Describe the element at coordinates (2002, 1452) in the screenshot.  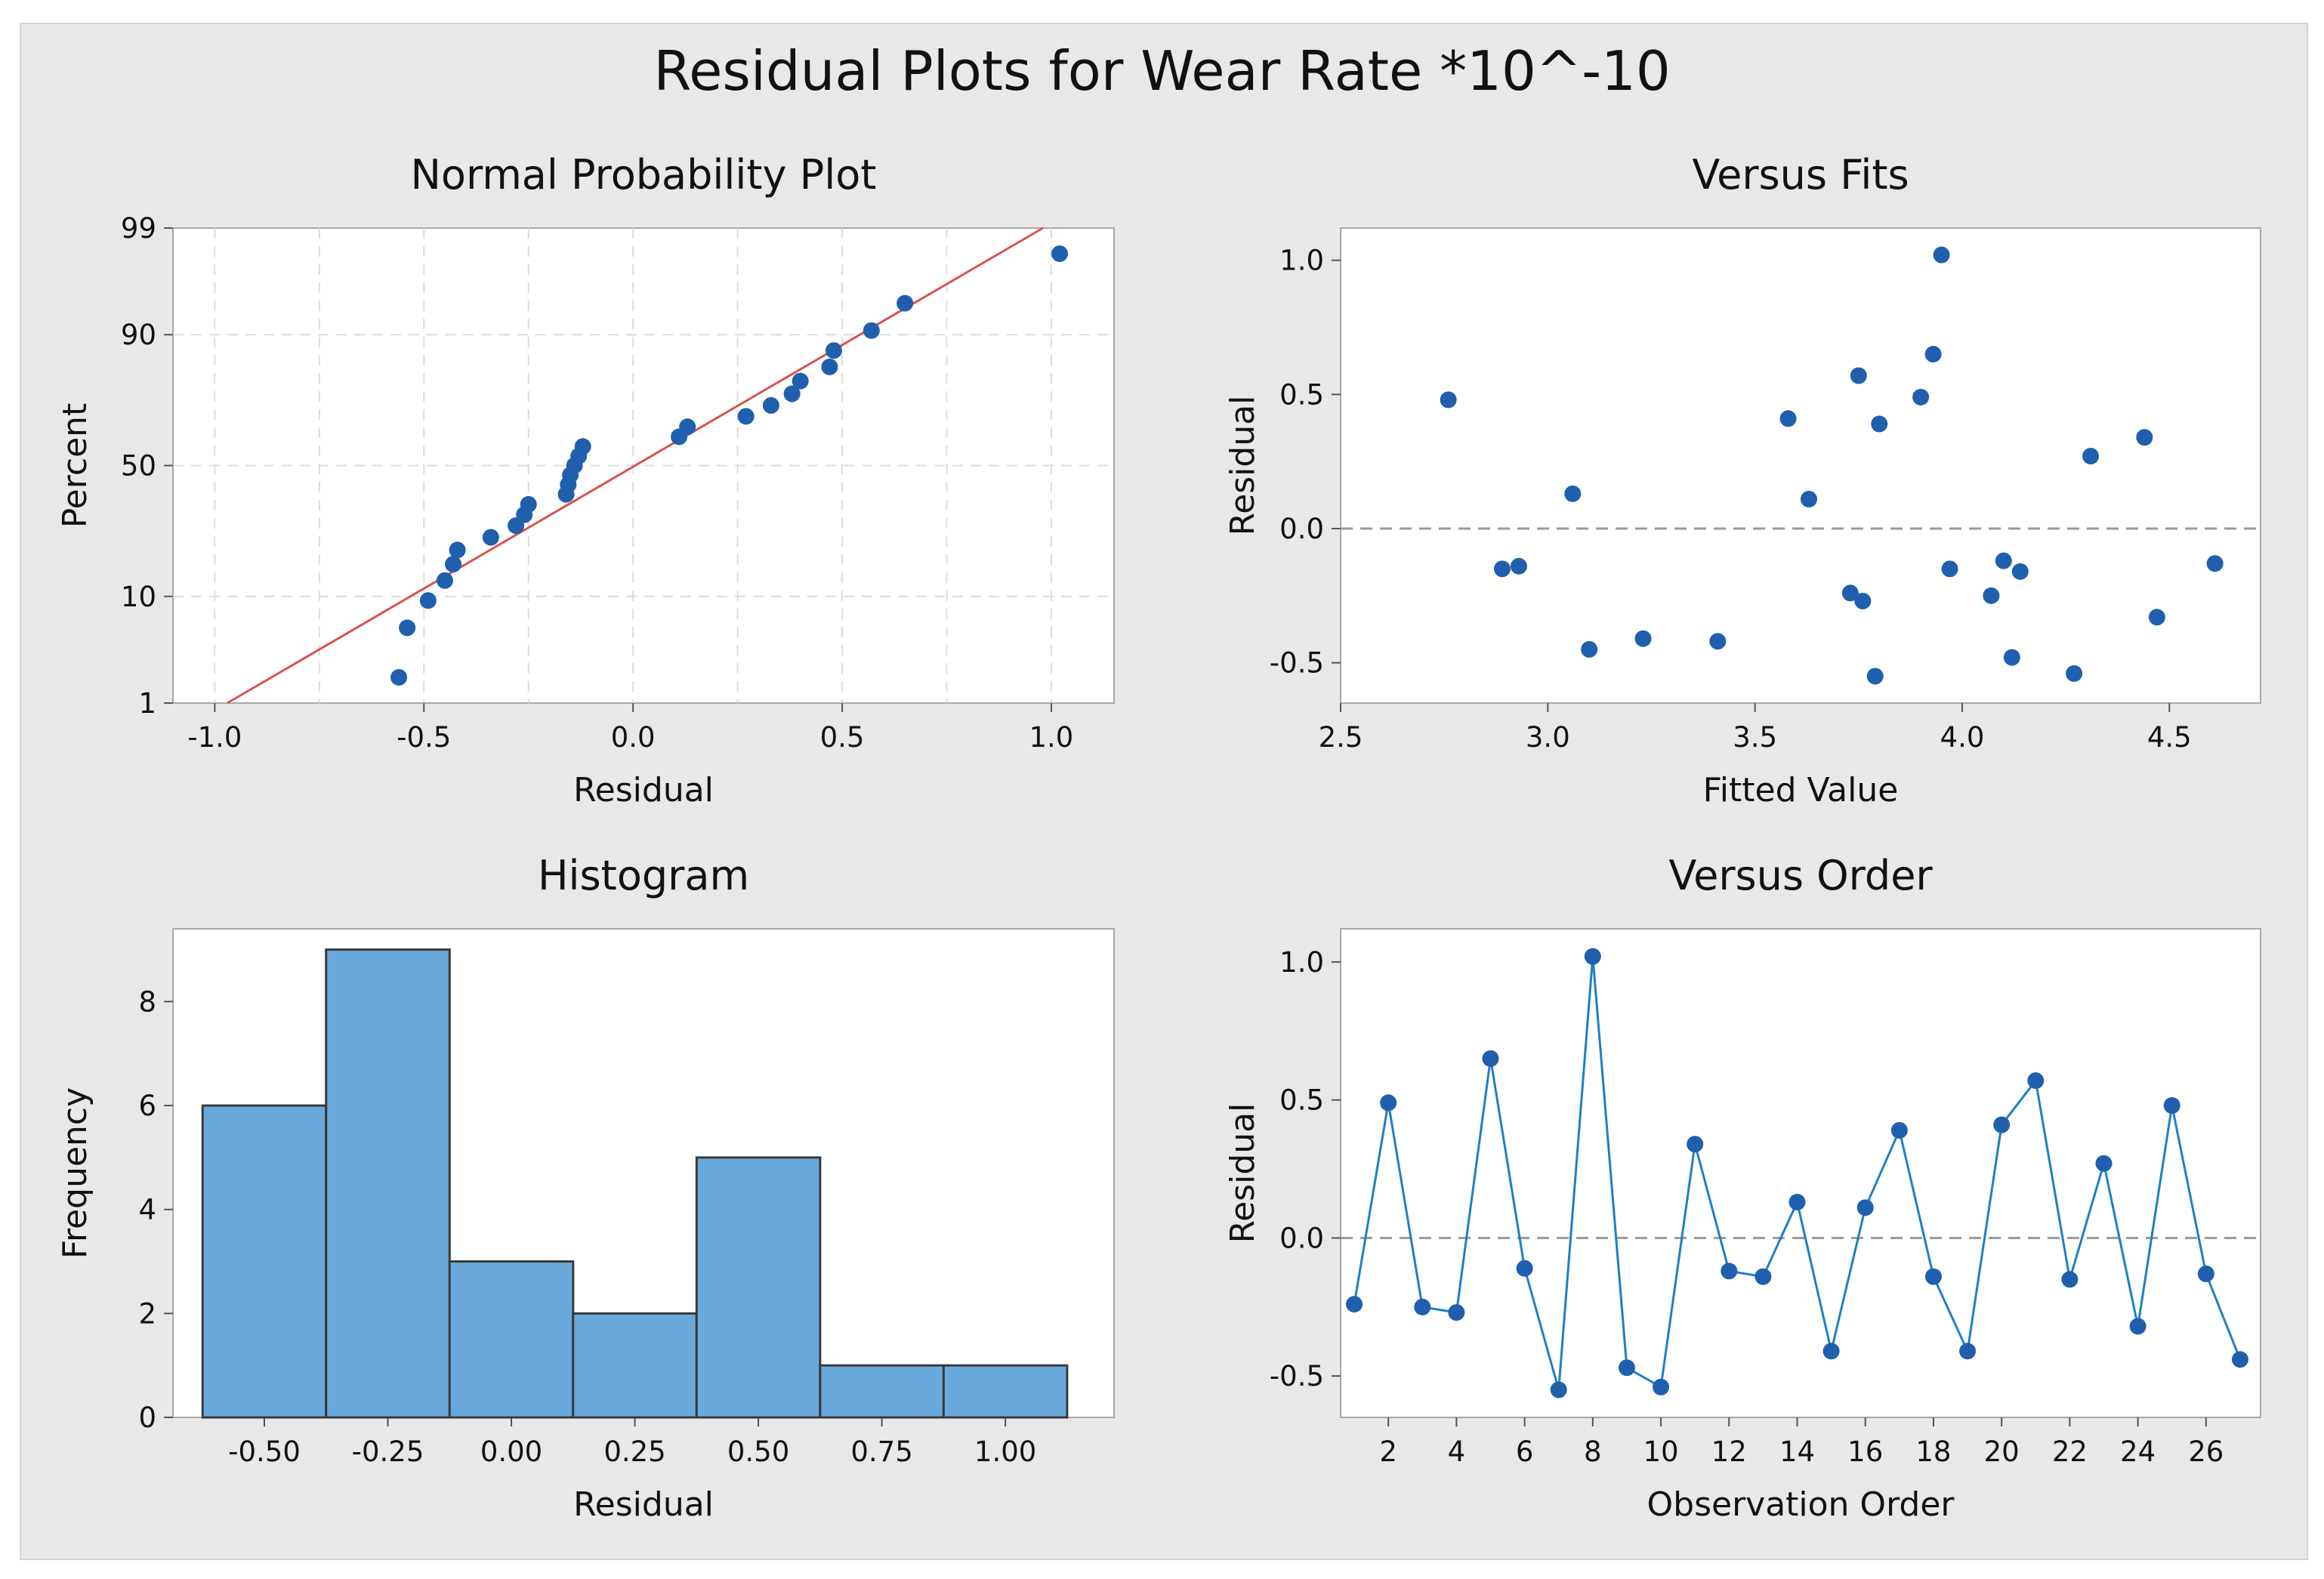
I see `x-tick-label: 20` at that location.